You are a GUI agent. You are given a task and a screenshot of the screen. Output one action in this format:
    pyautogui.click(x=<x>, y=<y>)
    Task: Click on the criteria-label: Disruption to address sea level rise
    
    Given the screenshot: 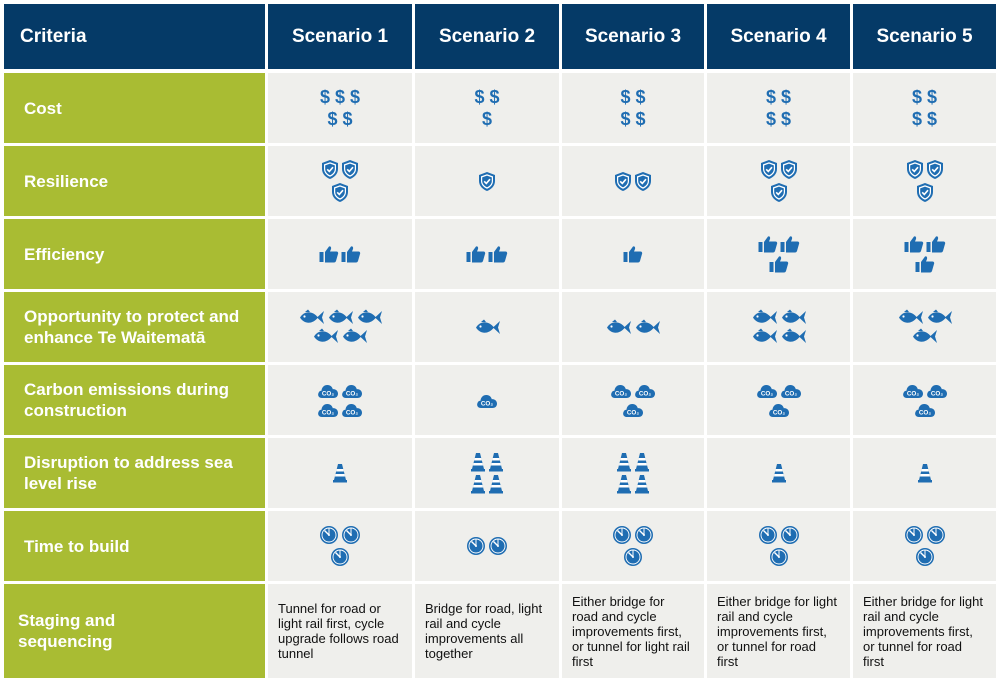 What is the action you would take?
    pyautogui.click(x=134, y=473)
    